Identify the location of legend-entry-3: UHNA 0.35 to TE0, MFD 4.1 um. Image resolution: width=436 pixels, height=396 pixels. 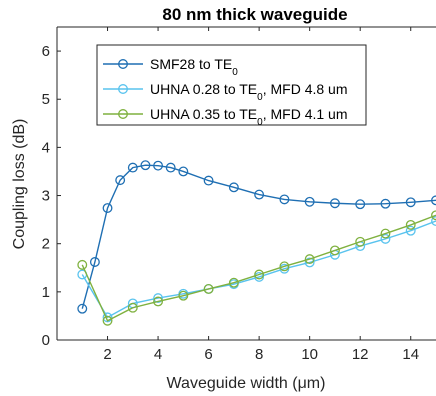
(225, 117).